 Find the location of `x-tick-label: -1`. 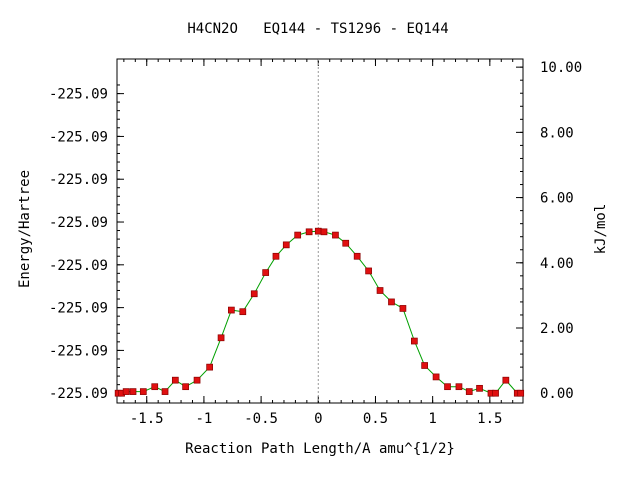

x-tick-label: -1 is located at coordinates (203, 419).